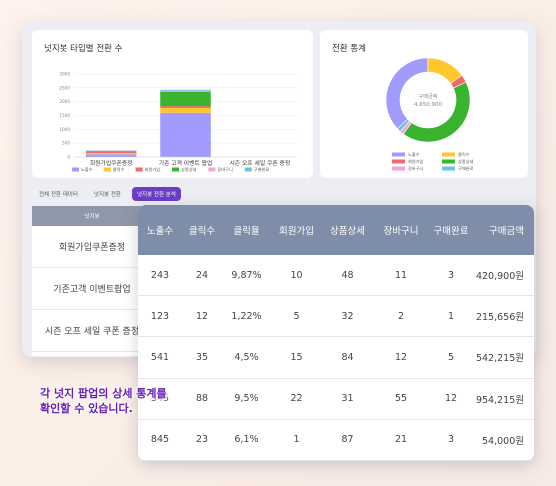 This screenshot has width=556, height=486. What do you see at coordinates (119, 169) in the screenshot?
I see `legend-label: 클릭수` at bounding box center [119, 169].